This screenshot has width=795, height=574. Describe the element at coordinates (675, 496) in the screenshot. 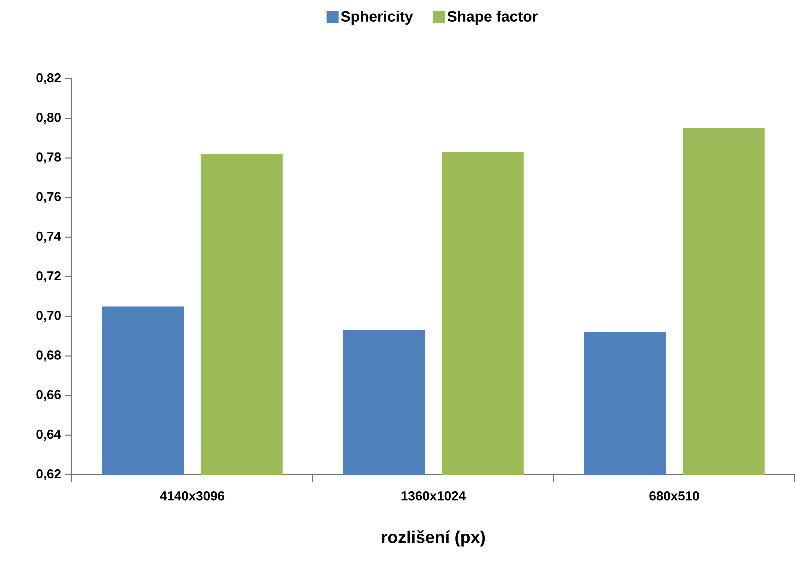

I see `x-tick-label: 680x510` at that location.